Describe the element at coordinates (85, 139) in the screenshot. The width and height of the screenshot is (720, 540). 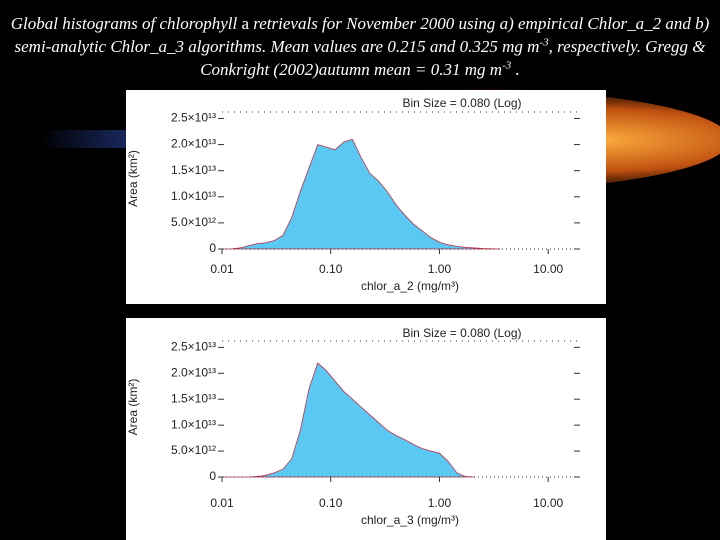
I see `swoosh-shadow` at that location.